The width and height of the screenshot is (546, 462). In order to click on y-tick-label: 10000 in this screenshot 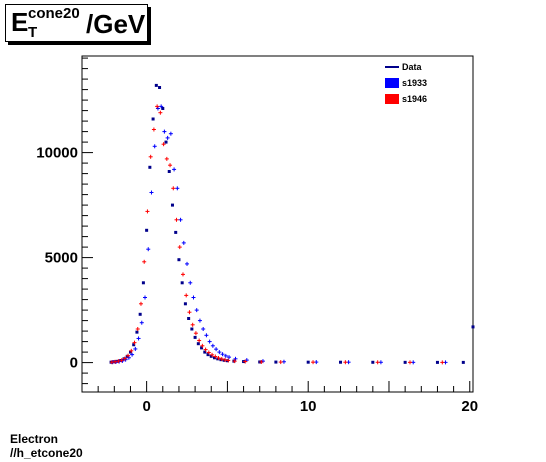, I will do `click(57, 153)`.